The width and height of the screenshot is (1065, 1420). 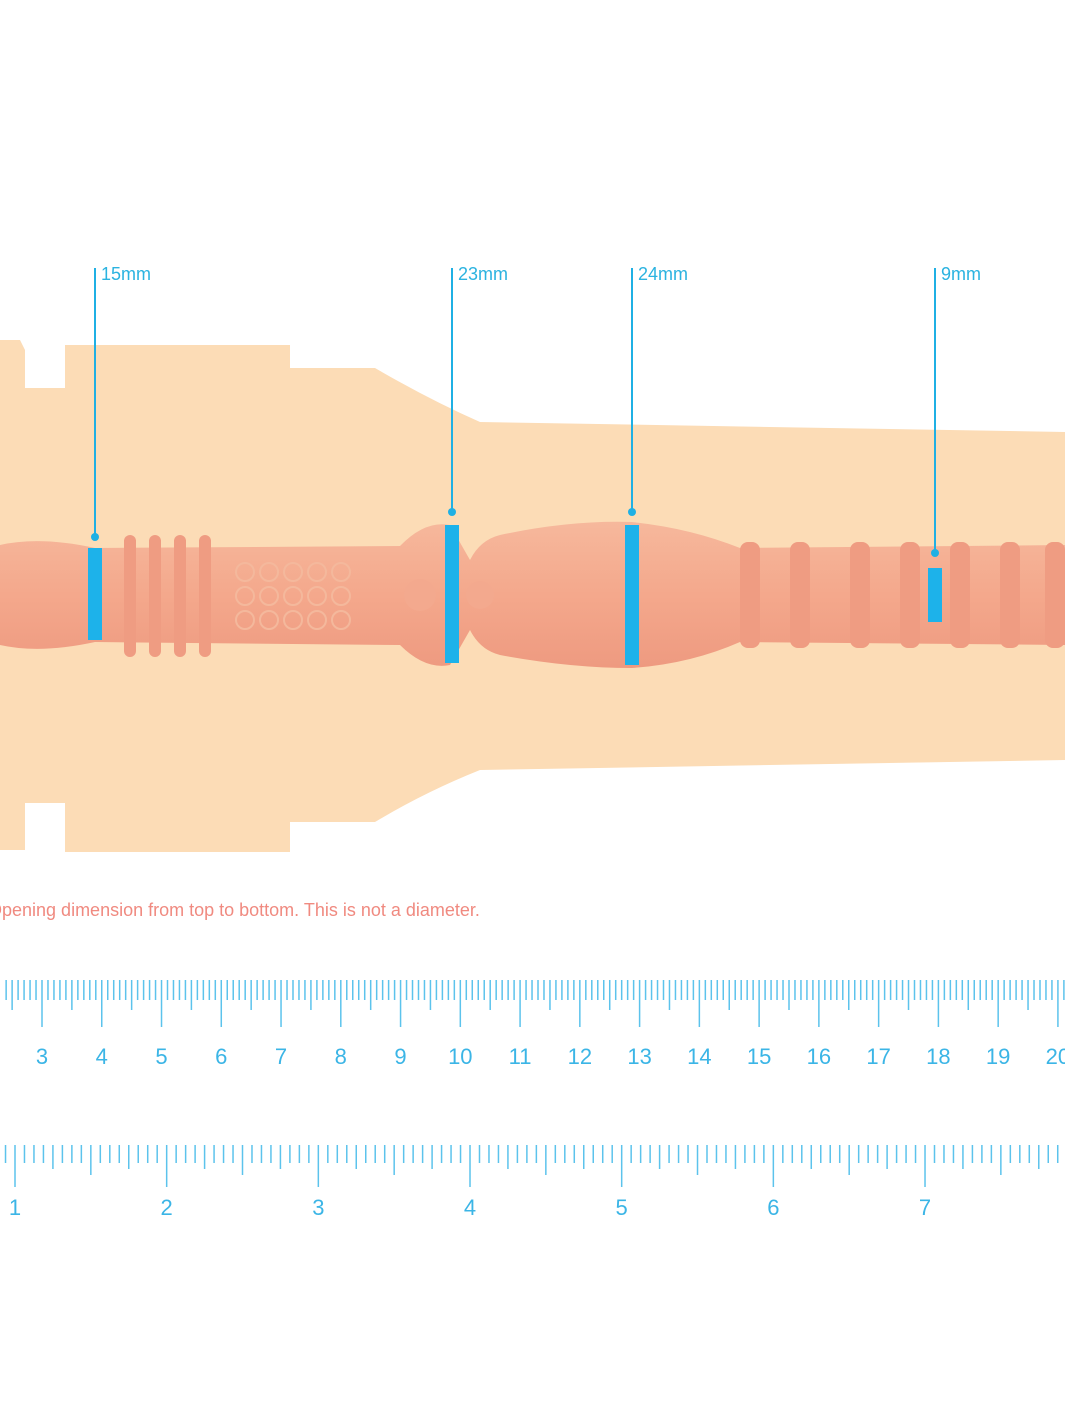 I want to click on cm-label: 19, so click(x=998, y=1056).